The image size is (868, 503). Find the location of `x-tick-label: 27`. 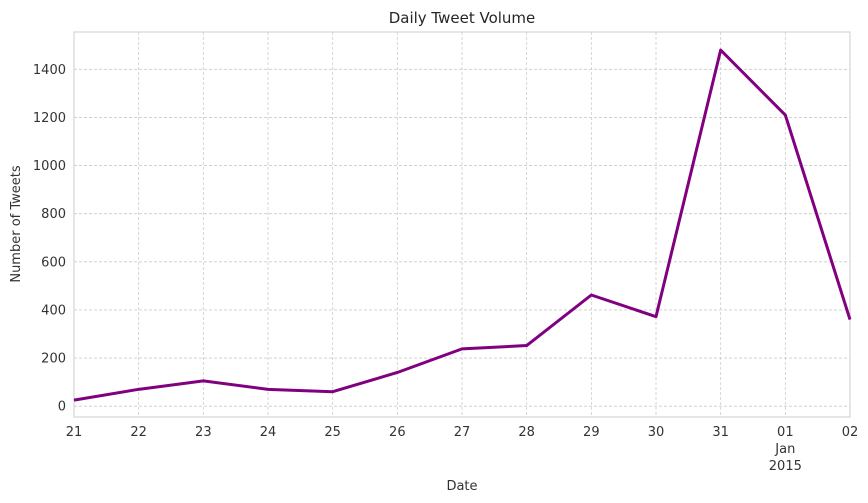

x-tick-label: 27 is located at coordinates (462, 432).